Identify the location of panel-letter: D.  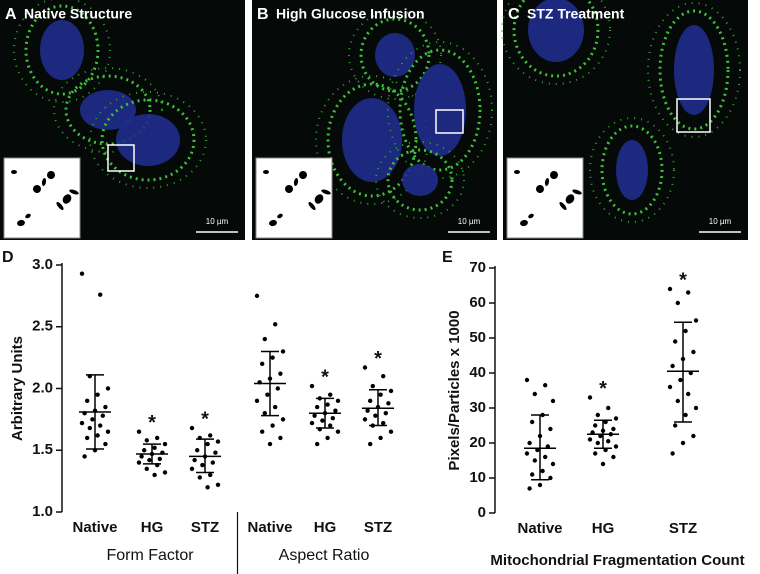
(8, 257).